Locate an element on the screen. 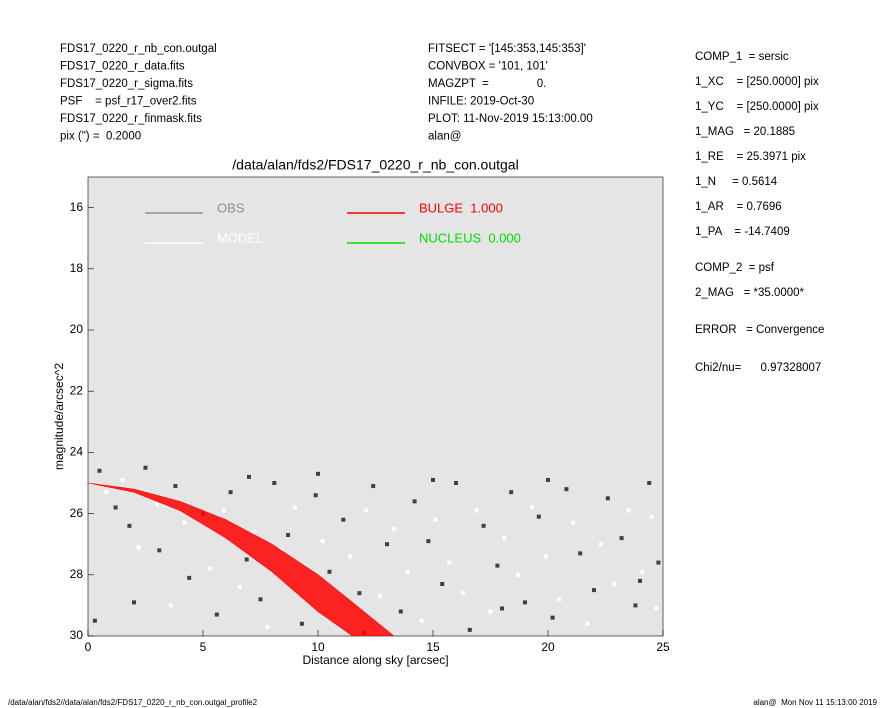 Image resolution: width=885 pixels, height=708 pixels. y-tick-label: 20 is located at coordinates (77, 329).